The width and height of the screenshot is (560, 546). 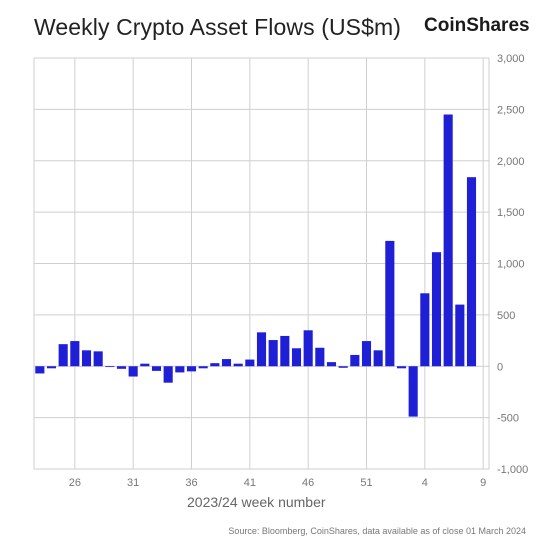 I want to click on x-tick-label: 41, so click(x=250, y=483).